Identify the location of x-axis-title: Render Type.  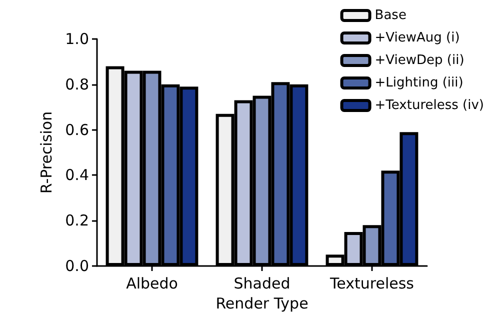
(262, 303).